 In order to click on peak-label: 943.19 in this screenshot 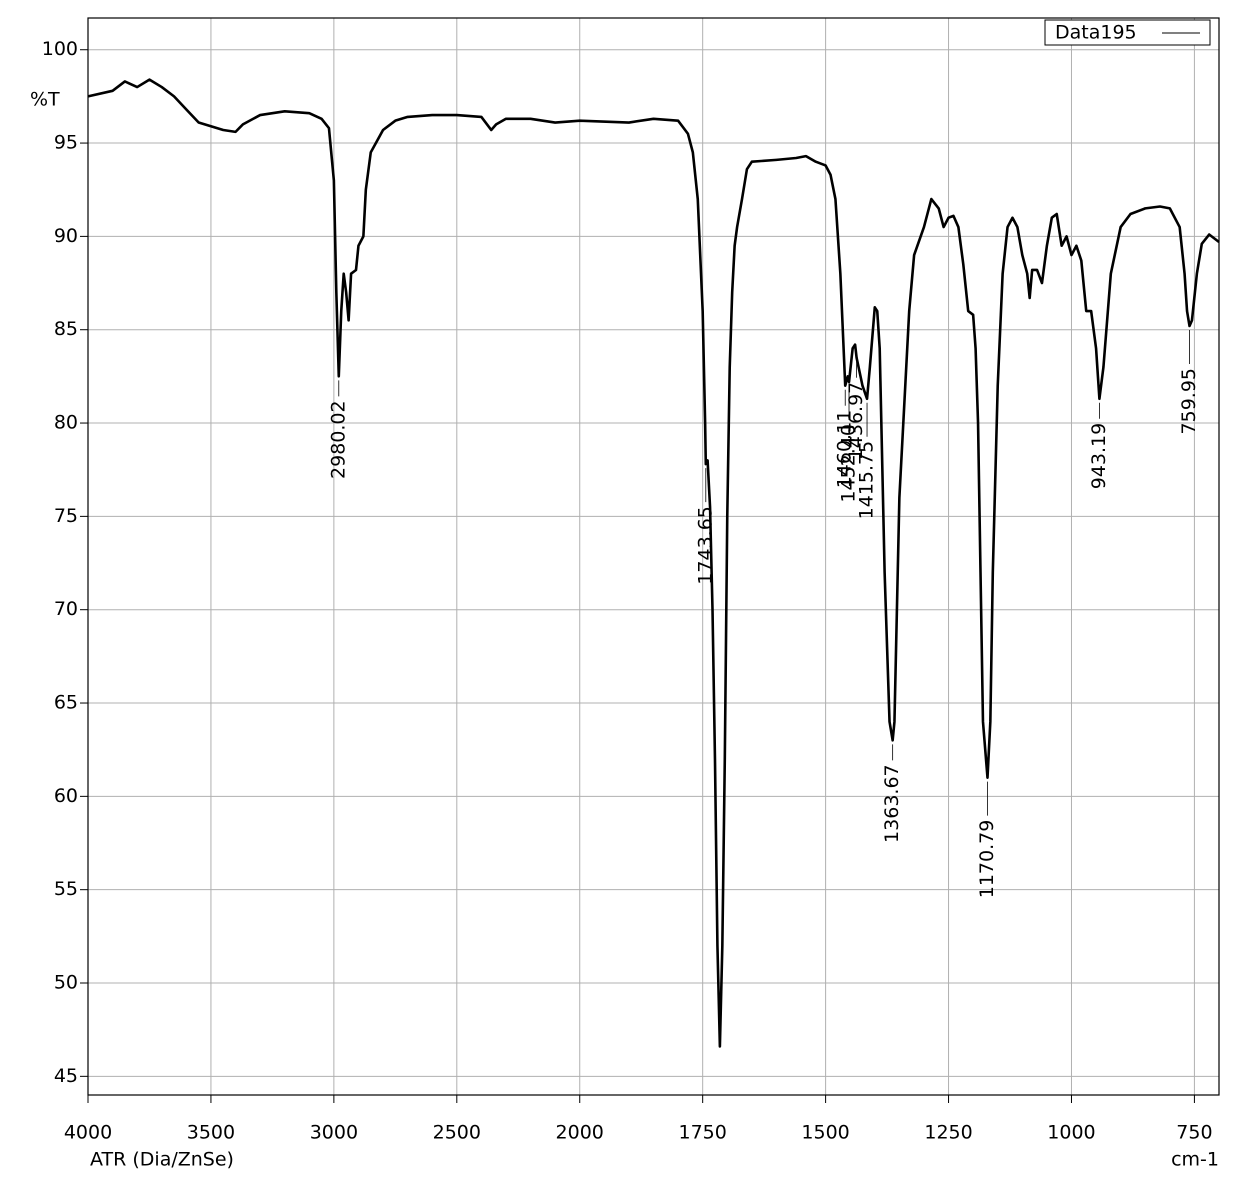, I will do `click(1099, 456)`.